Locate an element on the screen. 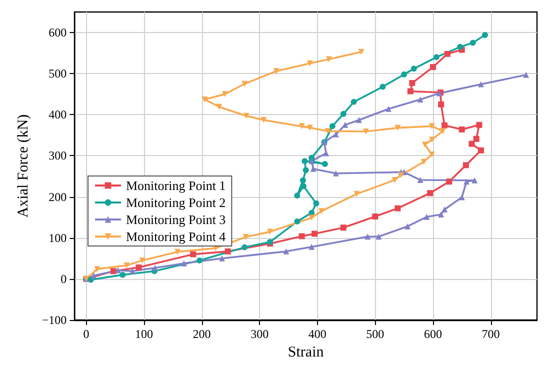 This screenshot has height=377, width=550. y-axis-title: Axial Force (kN) is located at coordinates (24, 166).